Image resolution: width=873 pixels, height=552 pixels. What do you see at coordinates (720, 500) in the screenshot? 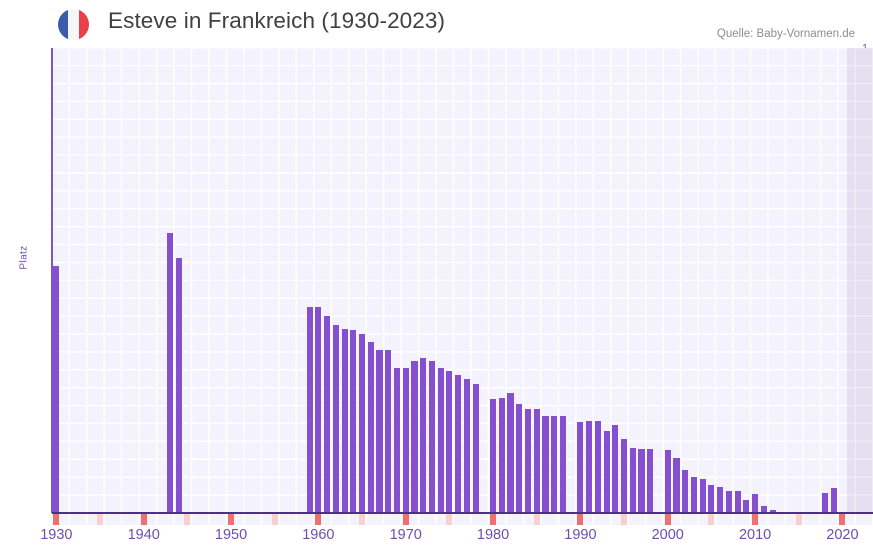
I see `bar-2006` at bounding box center [720, 500].